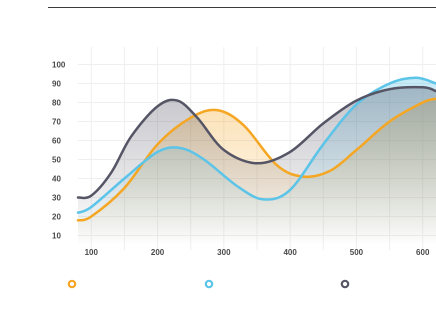 The image size is (436, 324). Describe the element at coordinates (92, 252) in the screenshot. I see `x-tick-label-100: 100` at that location.